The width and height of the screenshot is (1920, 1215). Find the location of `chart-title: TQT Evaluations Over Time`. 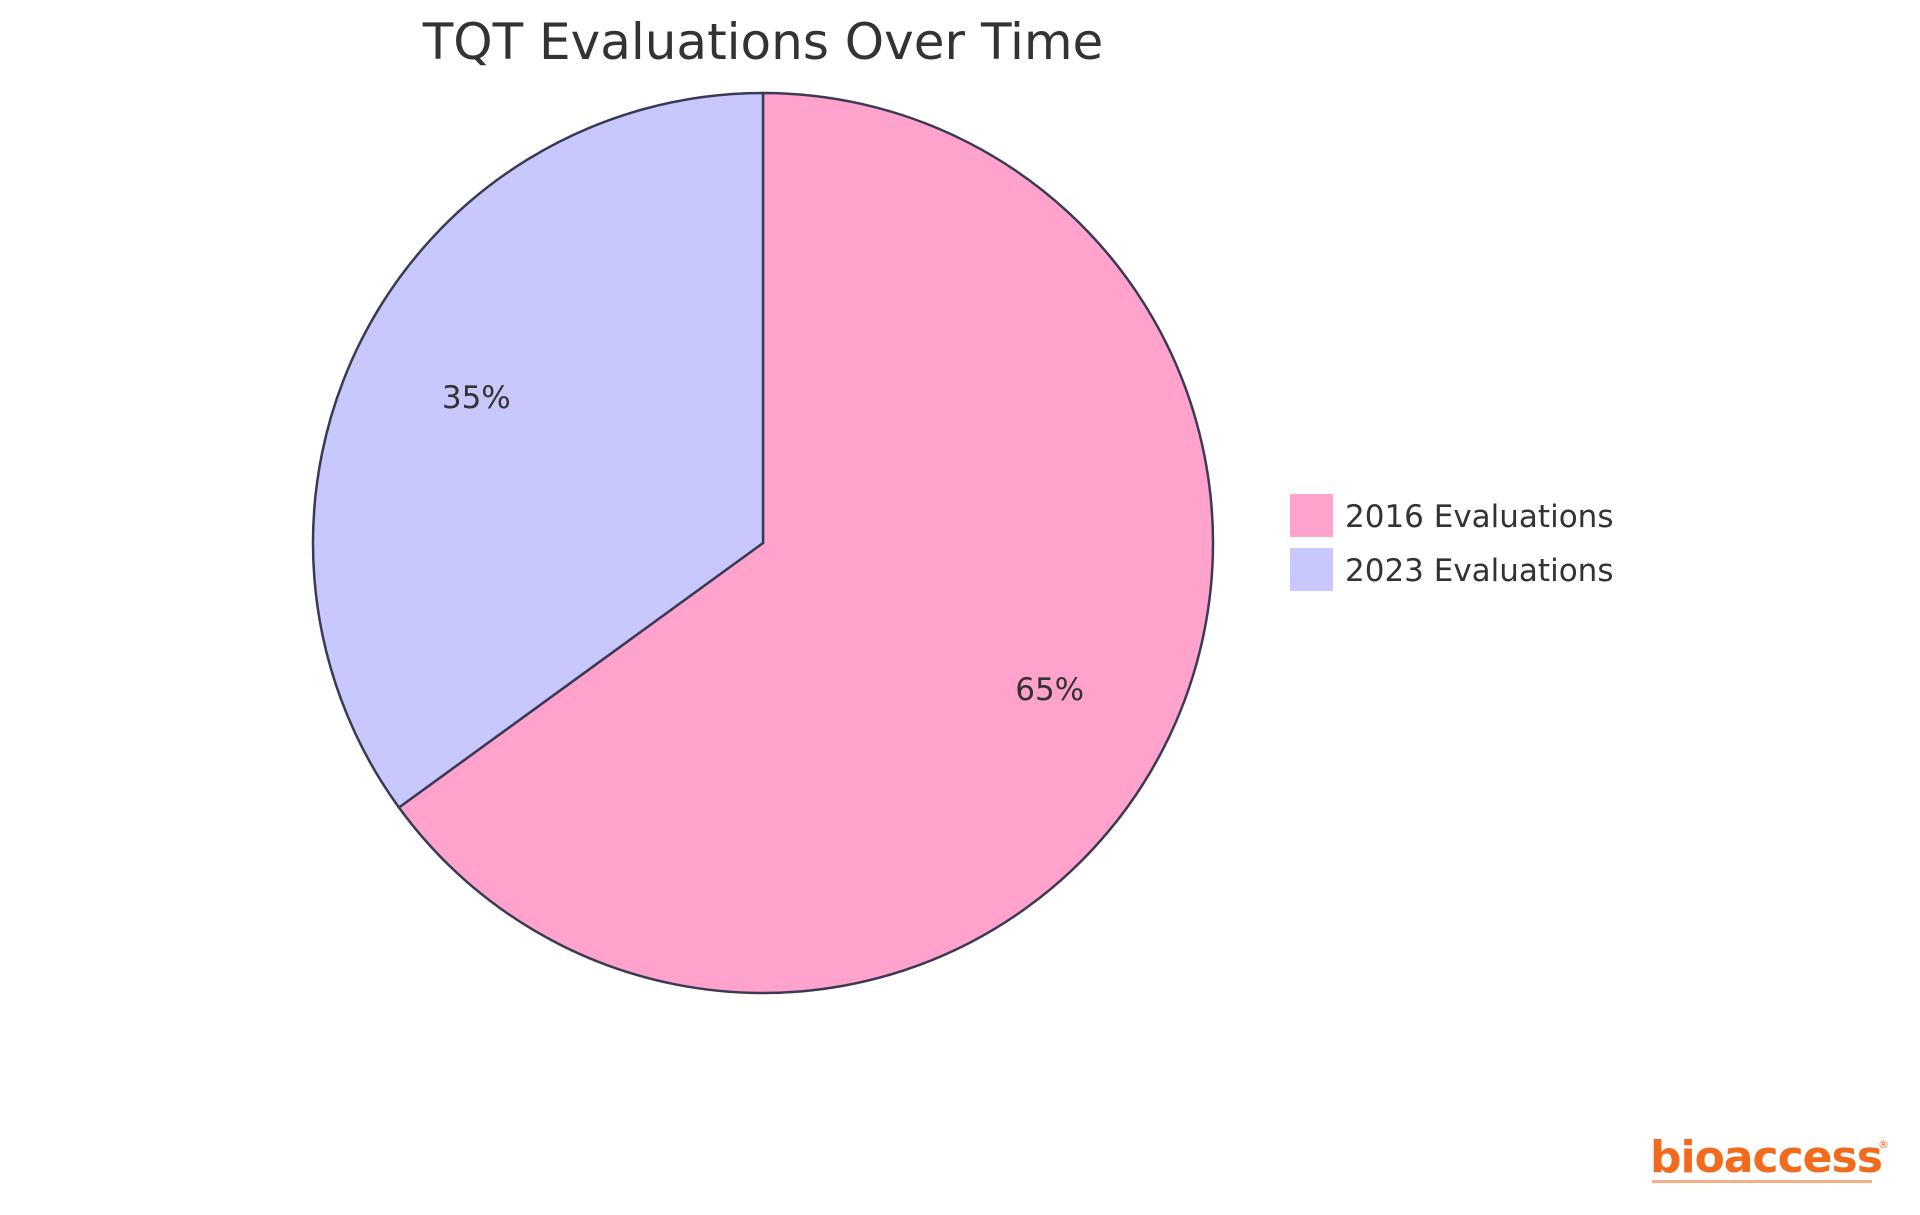

chart-title: TQT Evaluations Over Time is located at coordinates (763, 42).